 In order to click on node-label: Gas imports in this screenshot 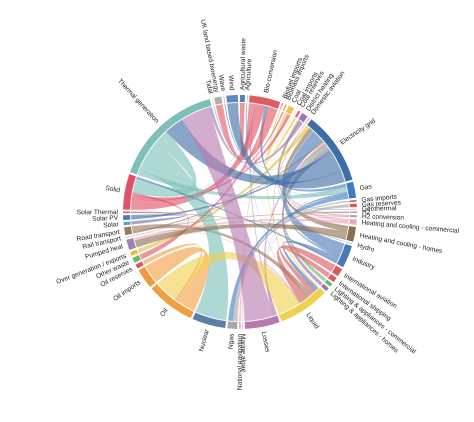, I will do `click(379, 198)`.